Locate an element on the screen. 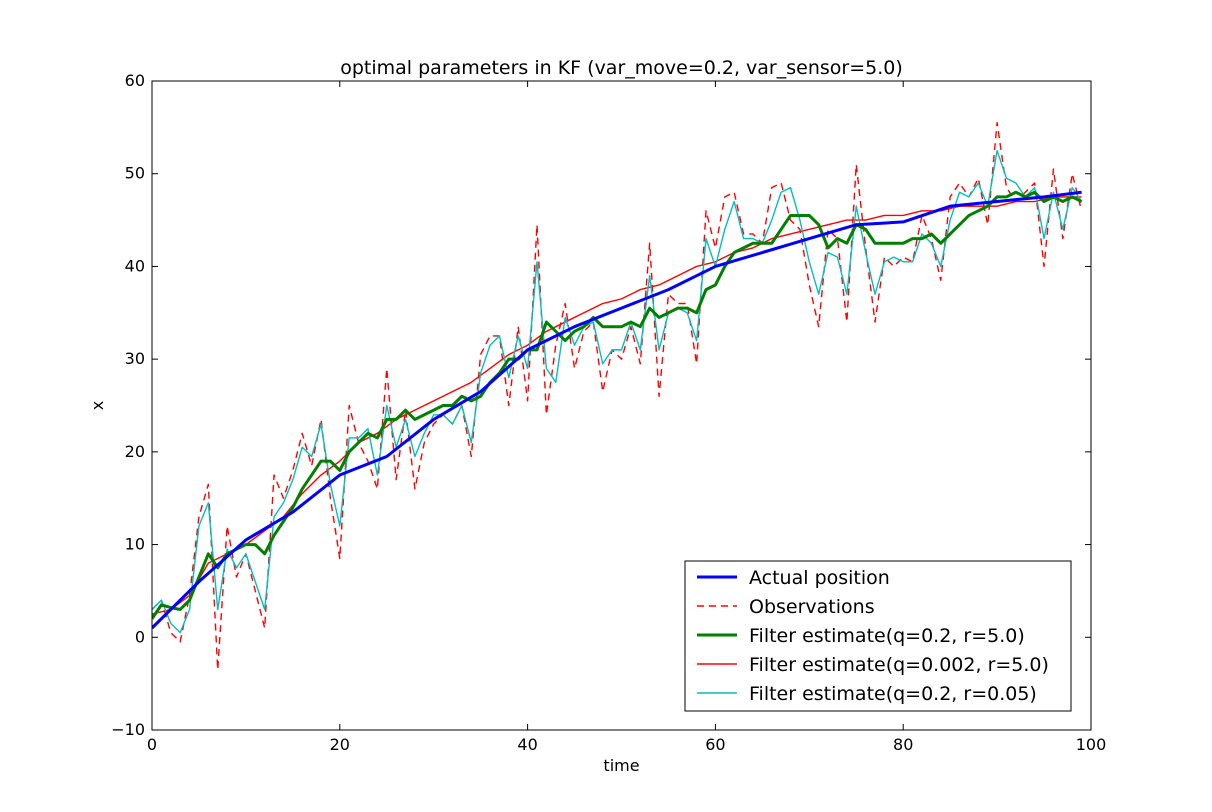  x-tick-label: 0 is located at coordinates (152, 744).